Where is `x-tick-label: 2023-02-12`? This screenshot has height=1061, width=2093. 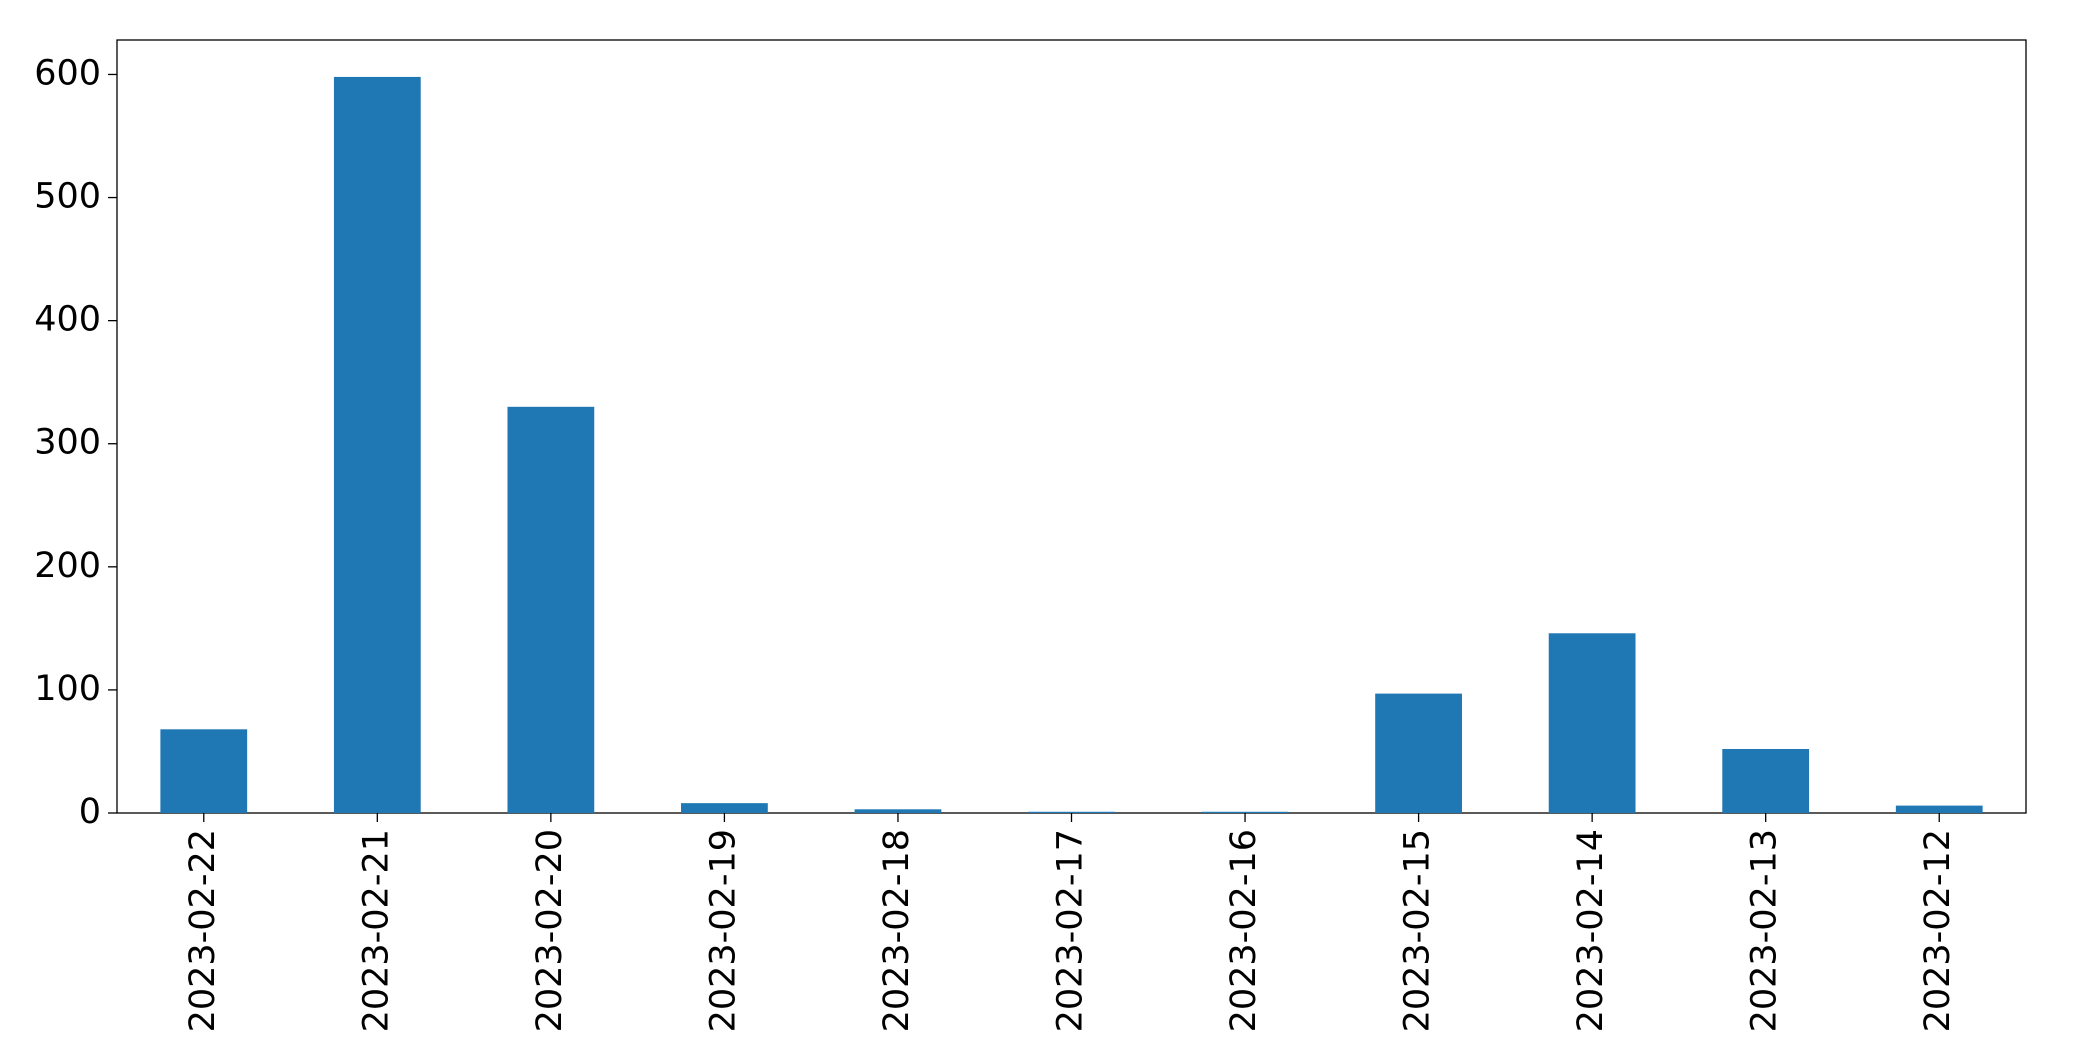
x-tick-label: 2023-02-12 is located at coordinates (1938, 930).